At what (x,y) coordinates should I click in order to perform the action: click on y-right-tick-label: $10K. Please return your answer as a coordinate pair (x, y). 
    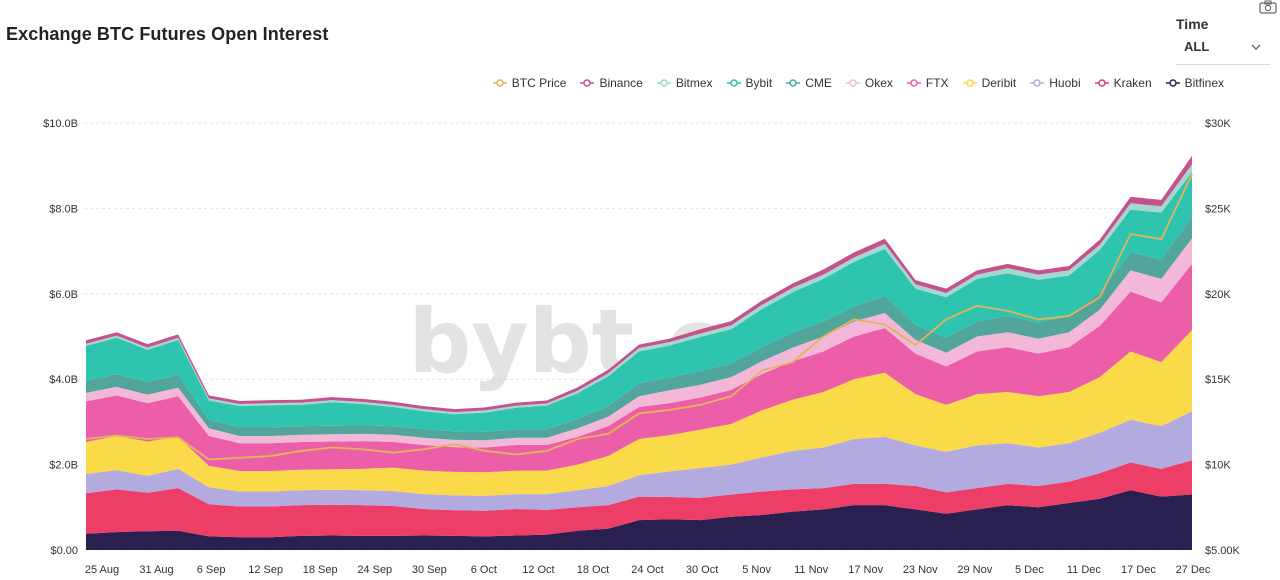
    Looking at the image, I should click on (1218, 466).